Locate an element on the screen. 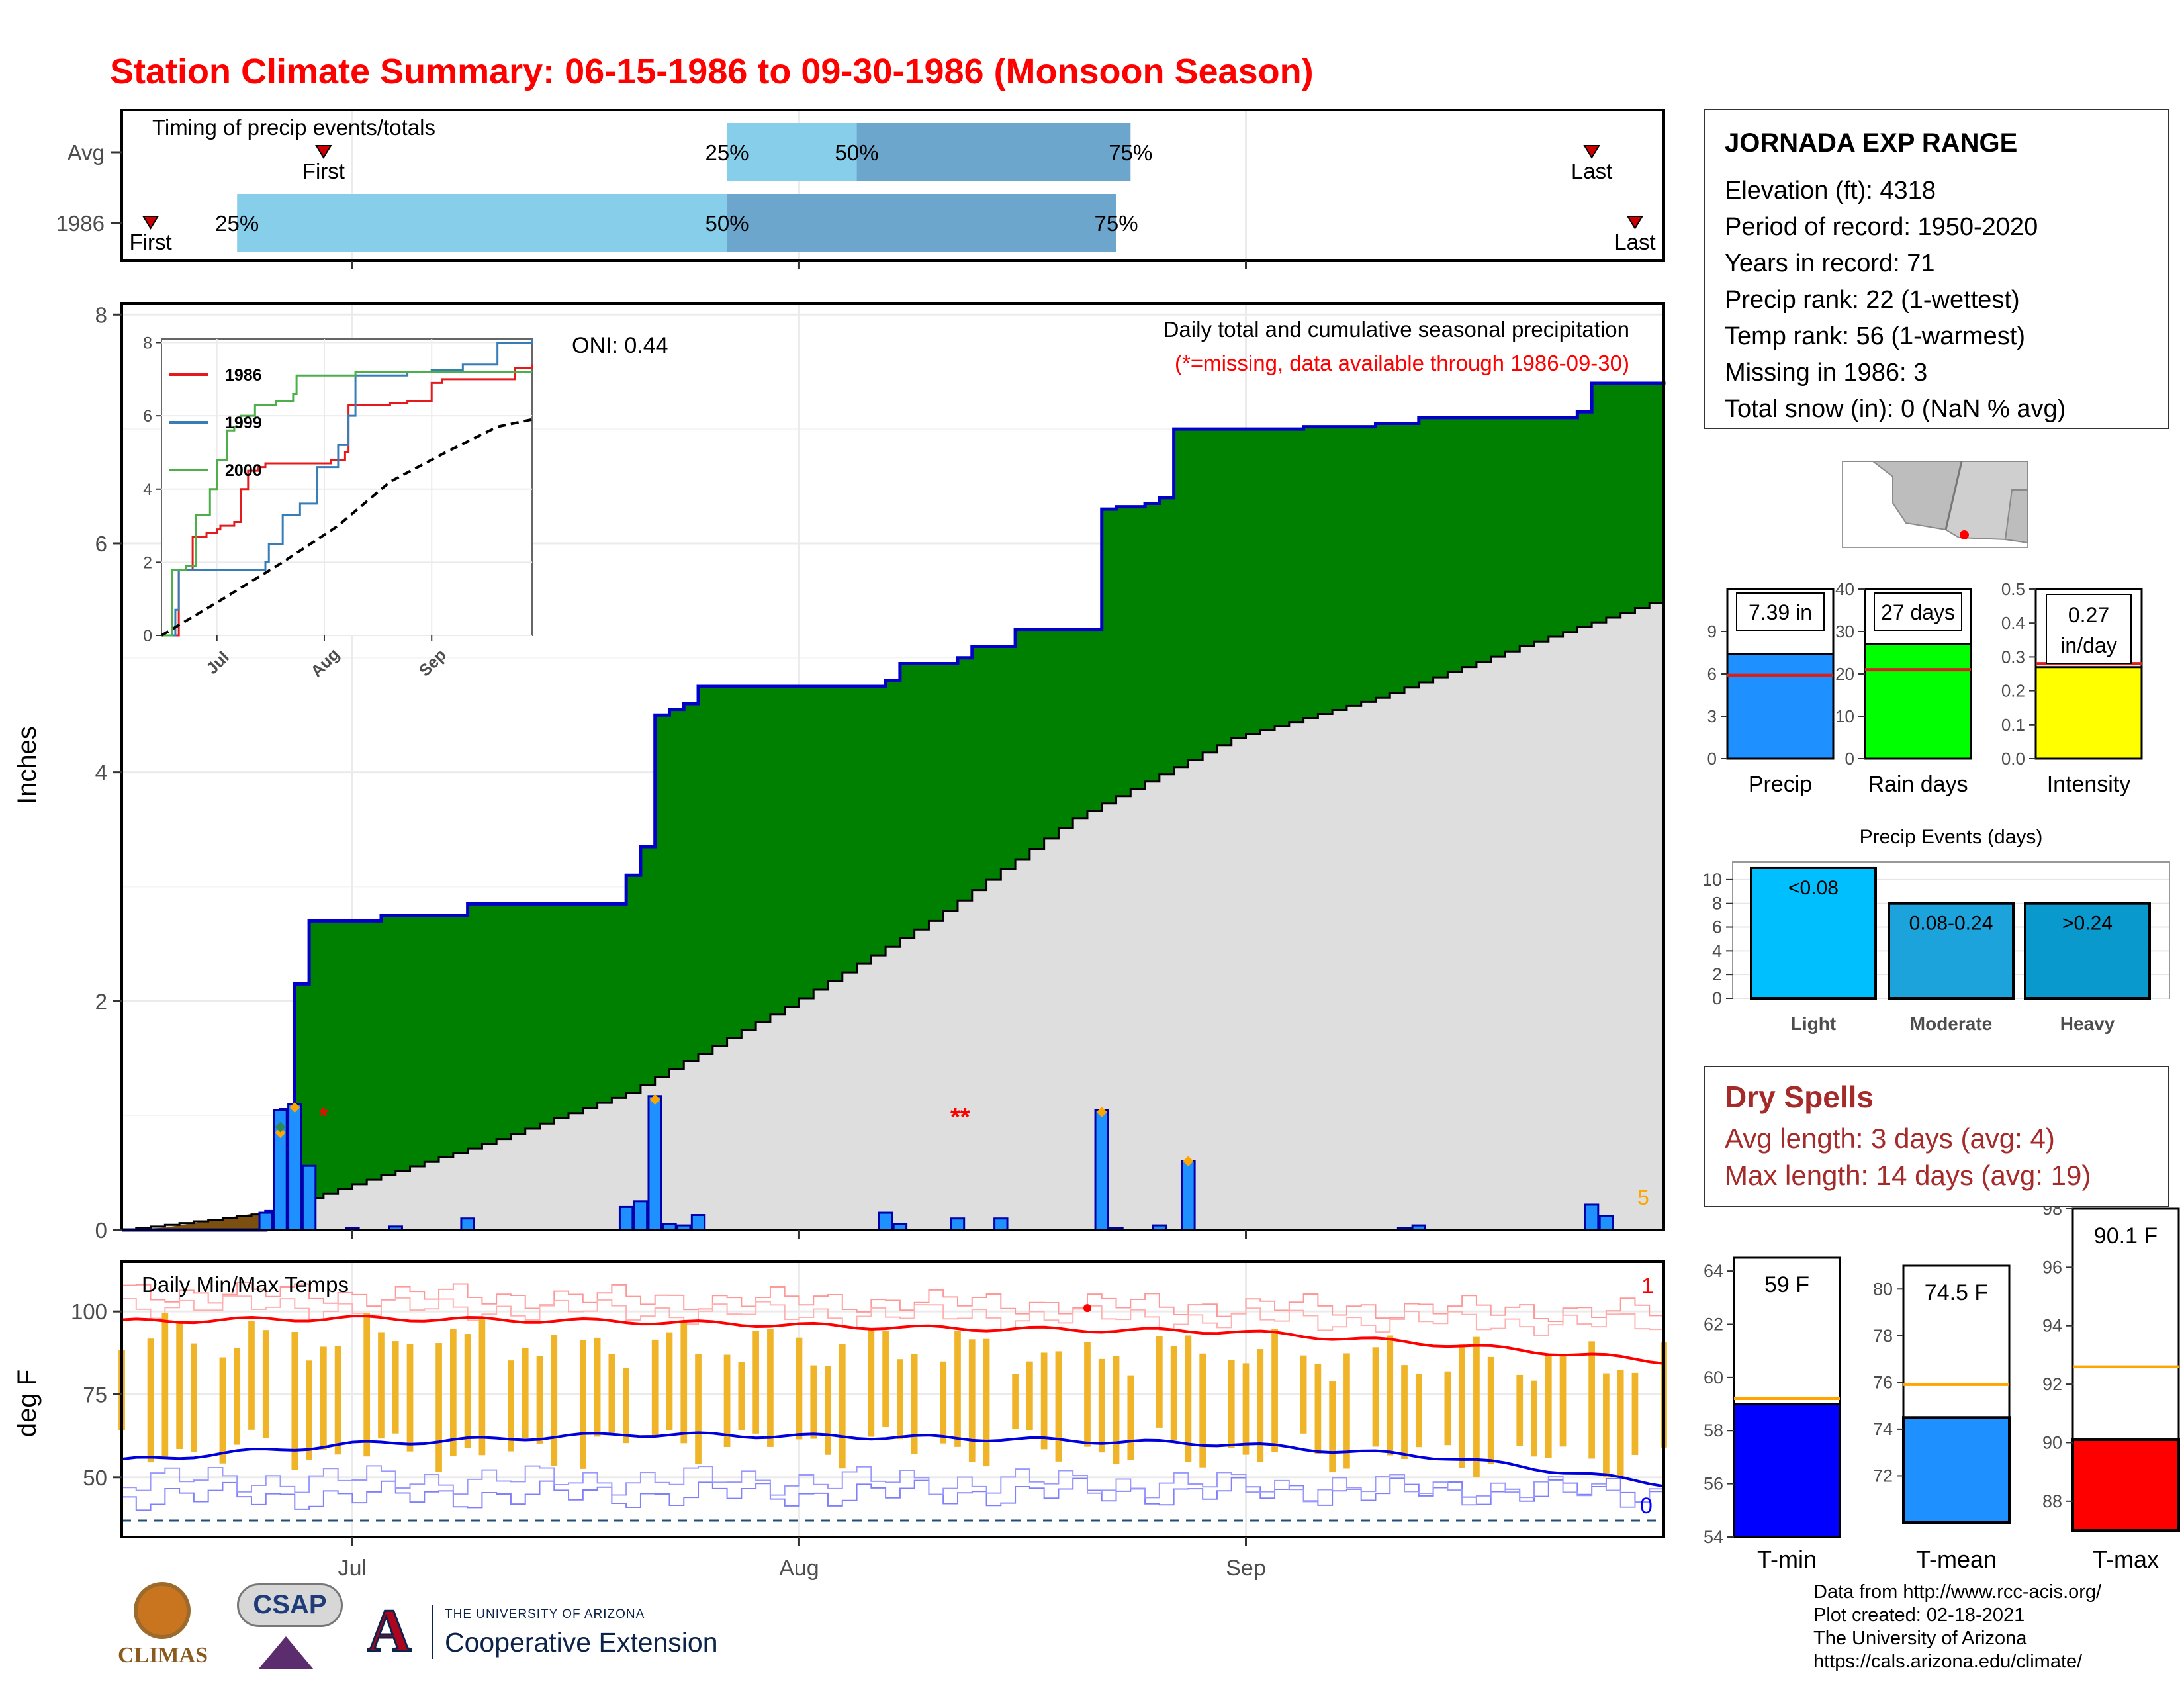 This screenshot has height=1688, width=2184. inset-legend-label: 1986 is located at coordinates (244, 375).